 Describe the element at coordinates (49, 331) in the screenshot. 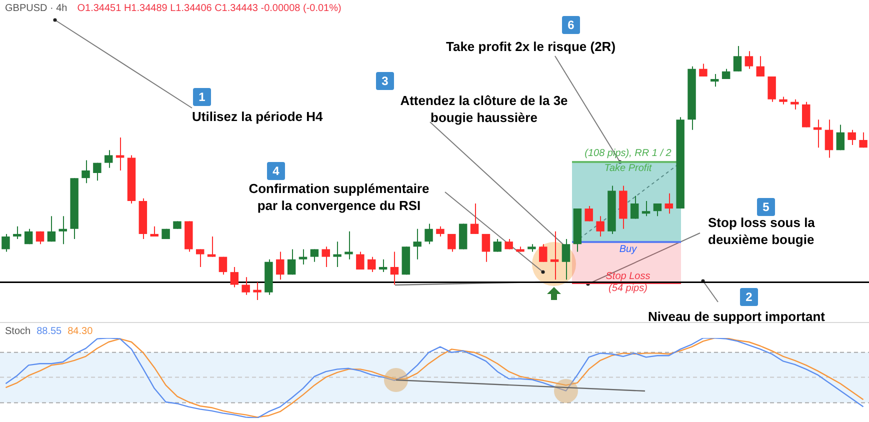

I see `text: 88.55` at that location.